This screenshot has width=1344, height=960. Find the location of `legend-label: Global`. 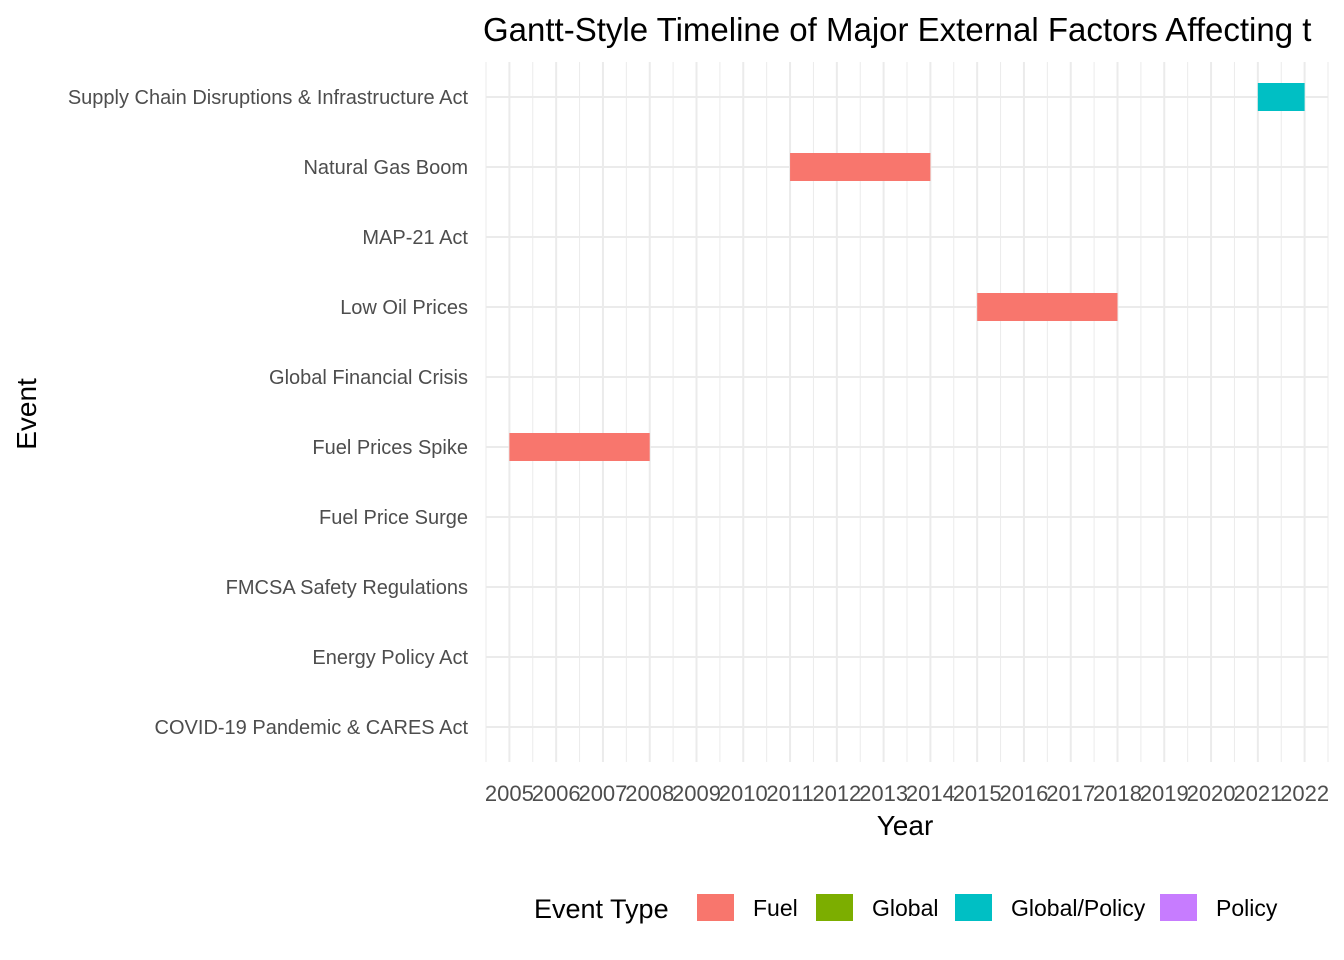

legend-label: Global is located at coordinates (905, 908).